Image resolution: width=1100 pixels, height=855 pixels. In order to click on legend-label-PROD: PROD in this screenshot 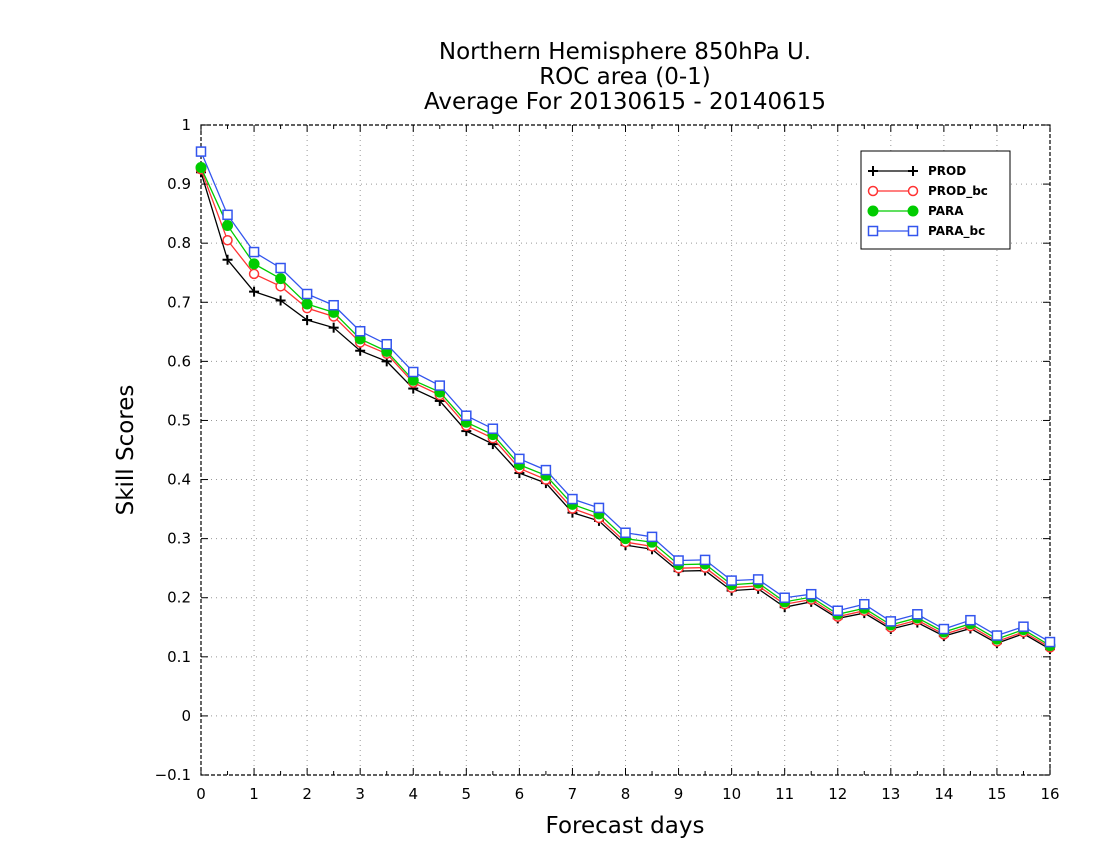, I will do `click(947, 171)`.